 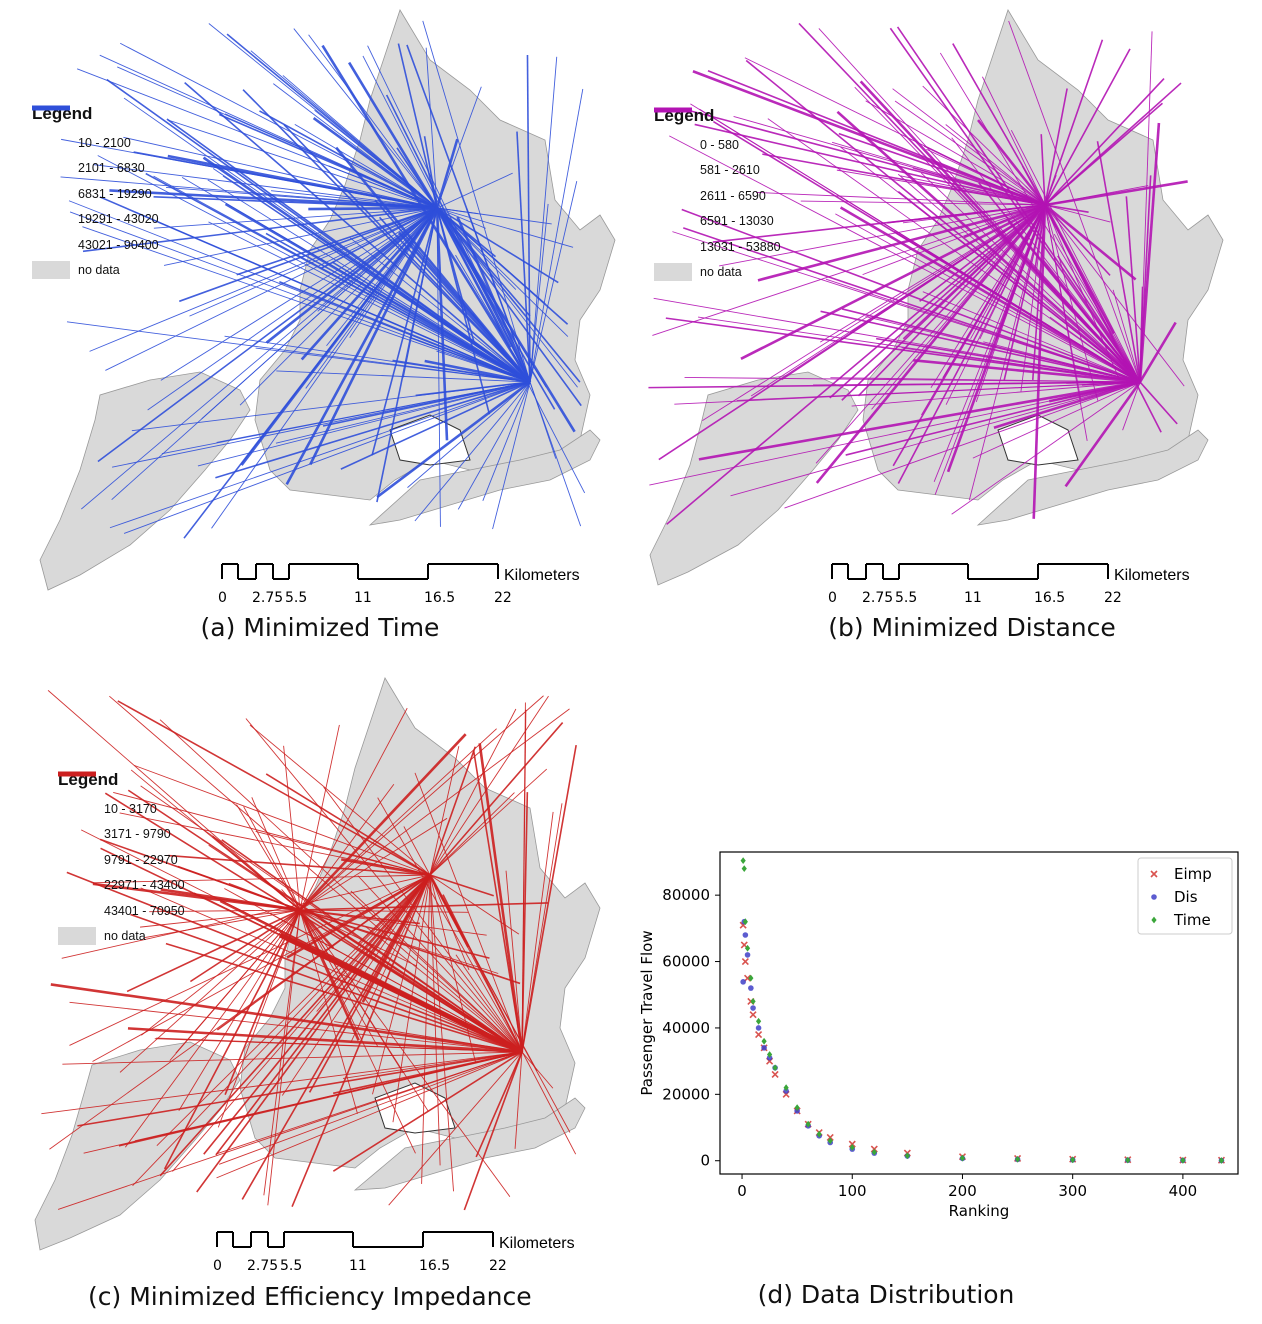 What do you see at coordinates (104, 142) in the screenshot?
I see `legend-class-label: 10 - 2100` at bounding box center [104, 142].